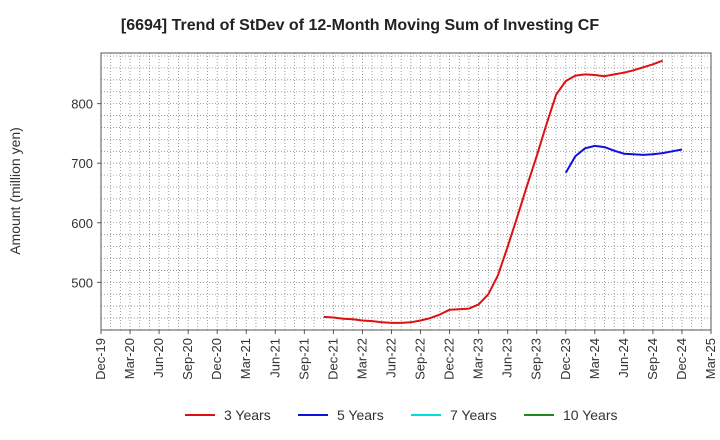 The image size is (720, 440). I want to click on y-tick-label: 700, so click(82, 163).